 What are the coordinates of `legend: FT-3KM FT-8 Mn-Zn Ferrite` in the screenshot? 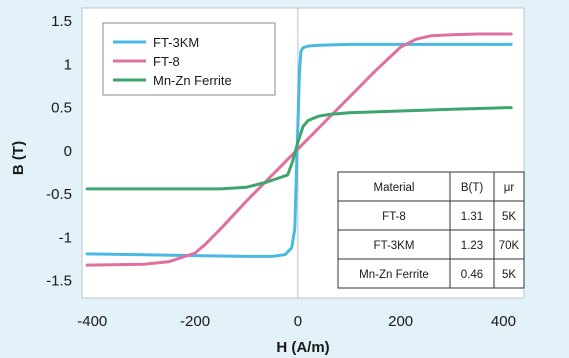 It's located at (189, 59).